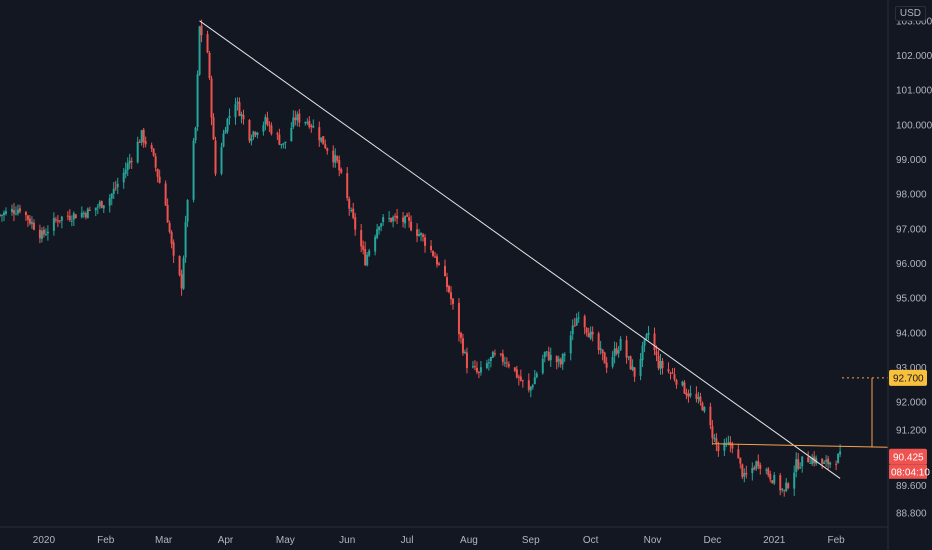 The width and height of the screenshot is (932, 550). I want to click on y-tick-label: 101.000, so click(914, 91).